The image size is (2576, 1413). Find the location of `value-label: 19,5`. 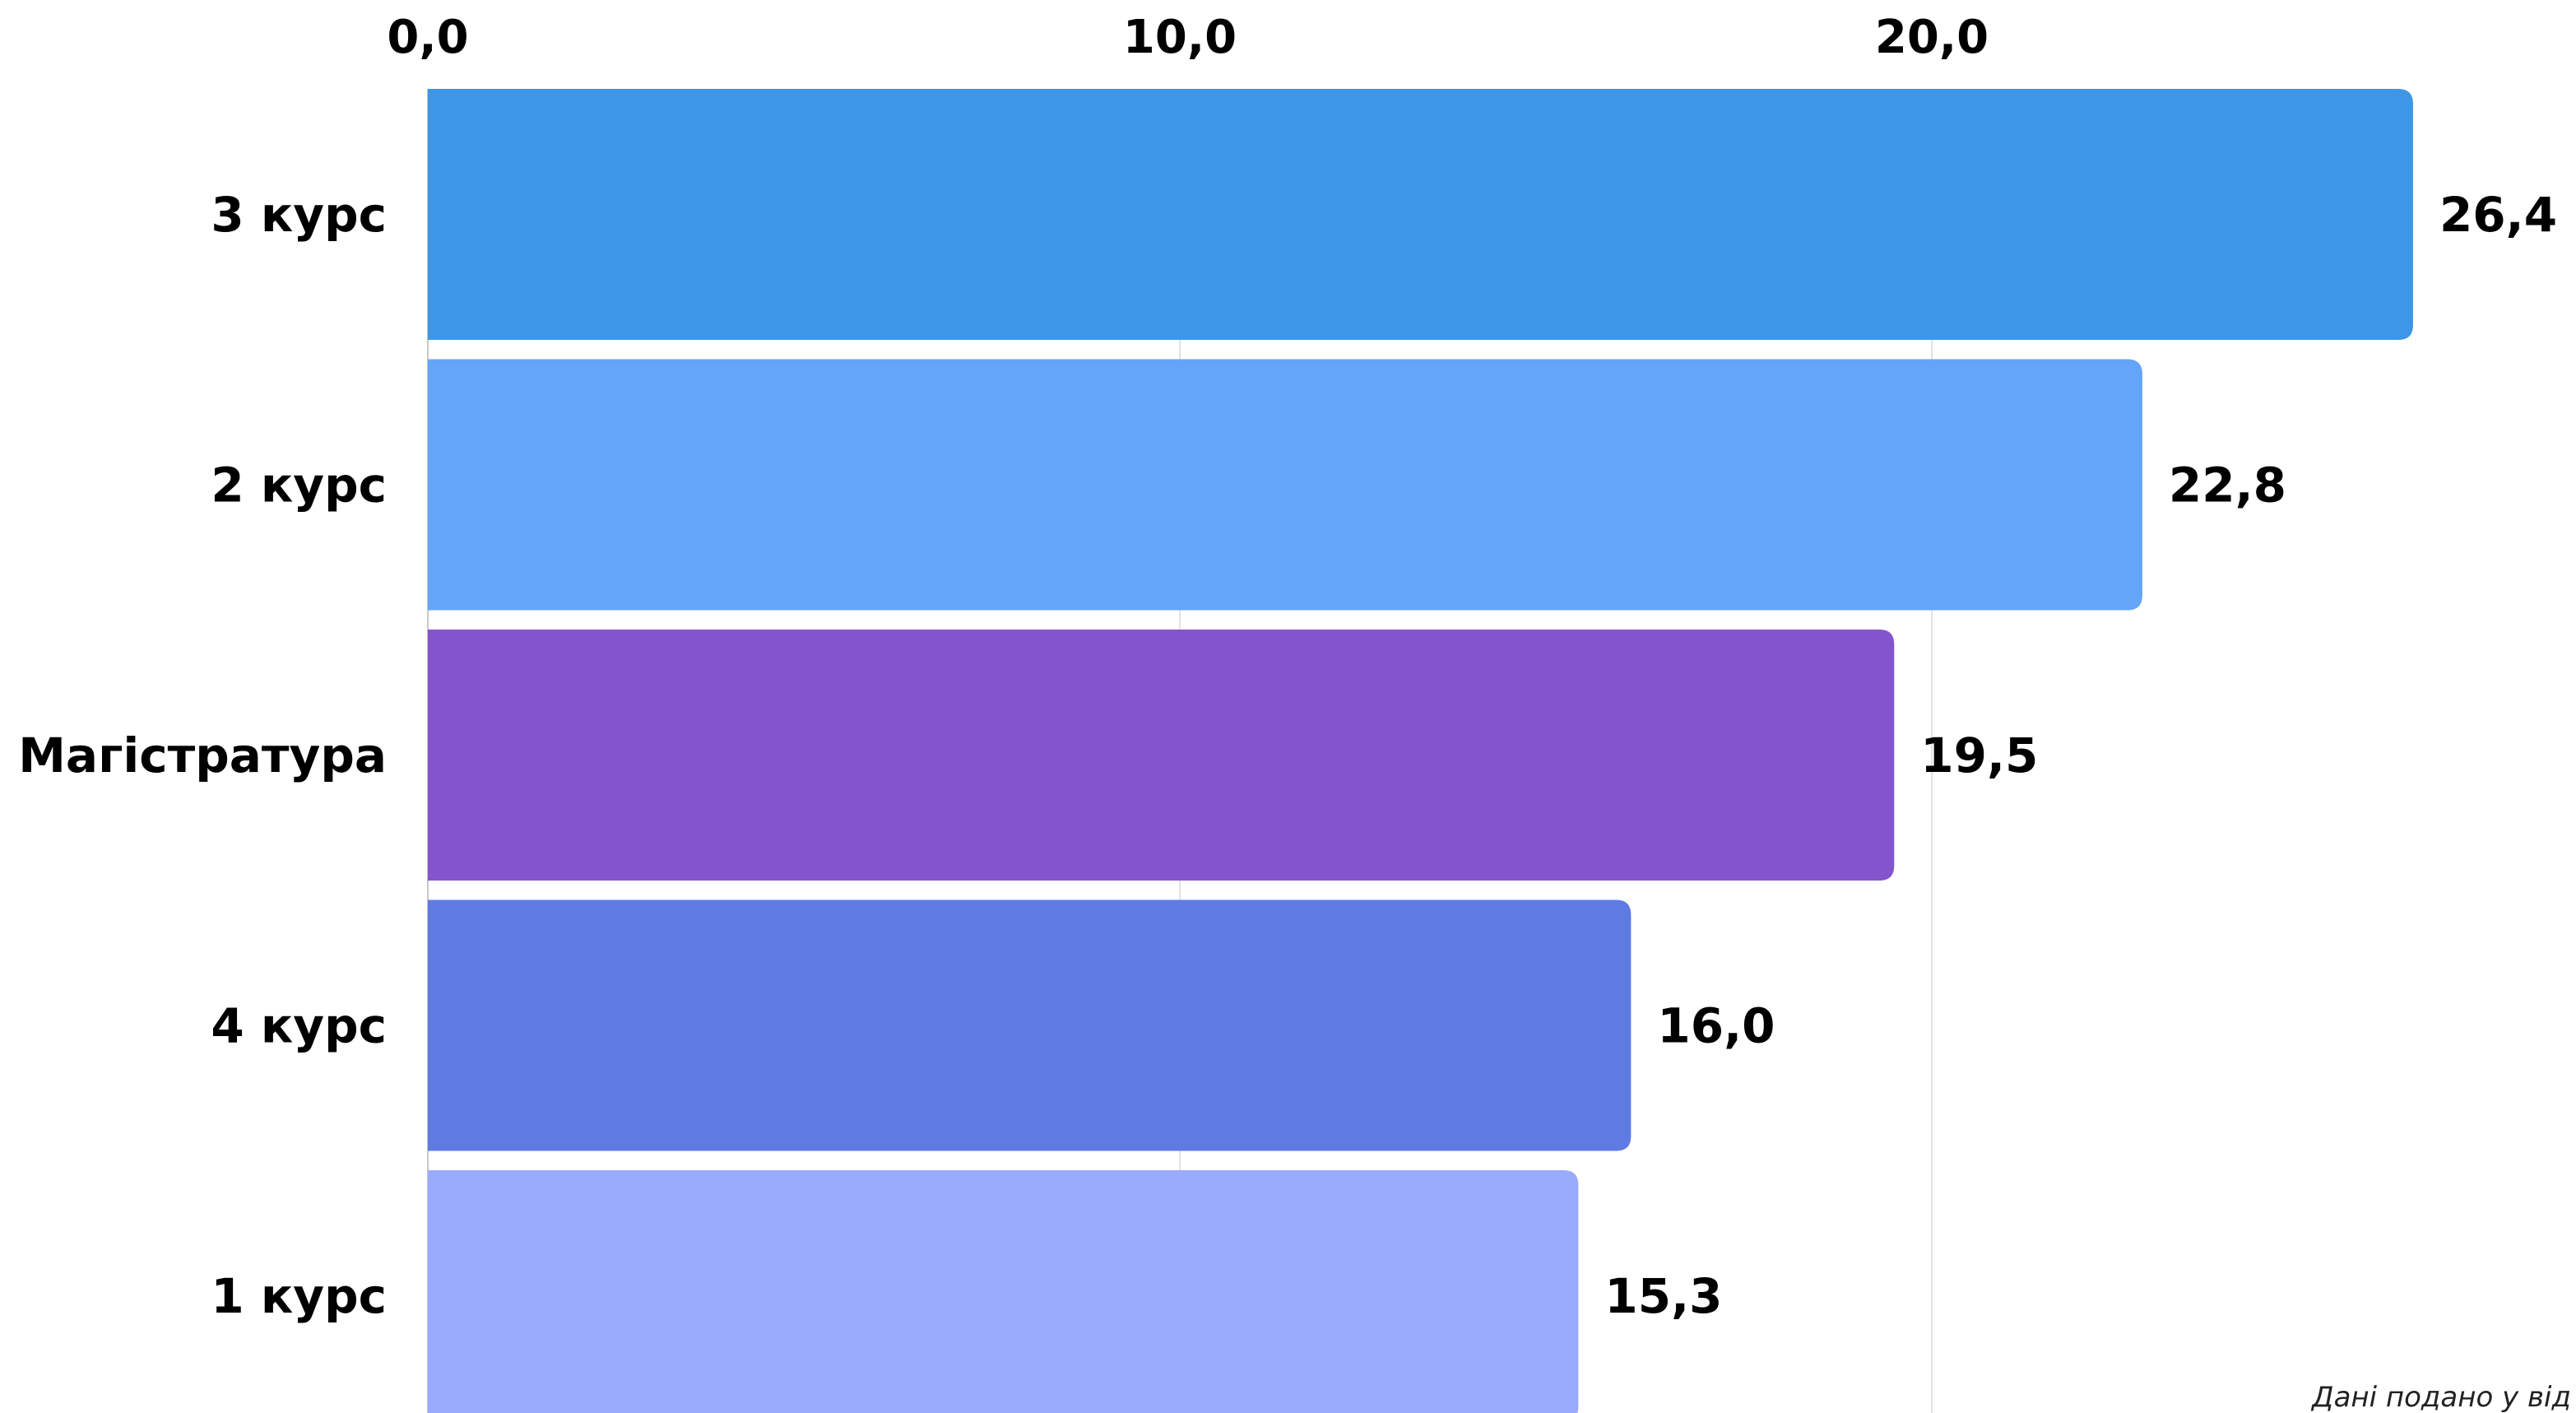

value-label: 19,5 is located at coordinates (1979, 755).